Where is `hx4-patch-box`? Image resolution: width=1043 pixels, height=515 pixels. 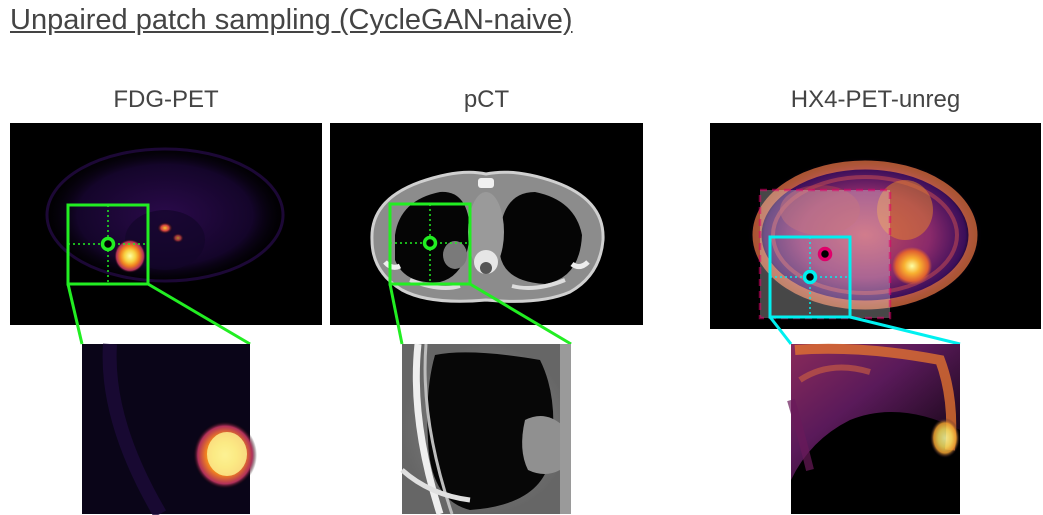 hx4-patch-box is located at coordinates (810, 277).